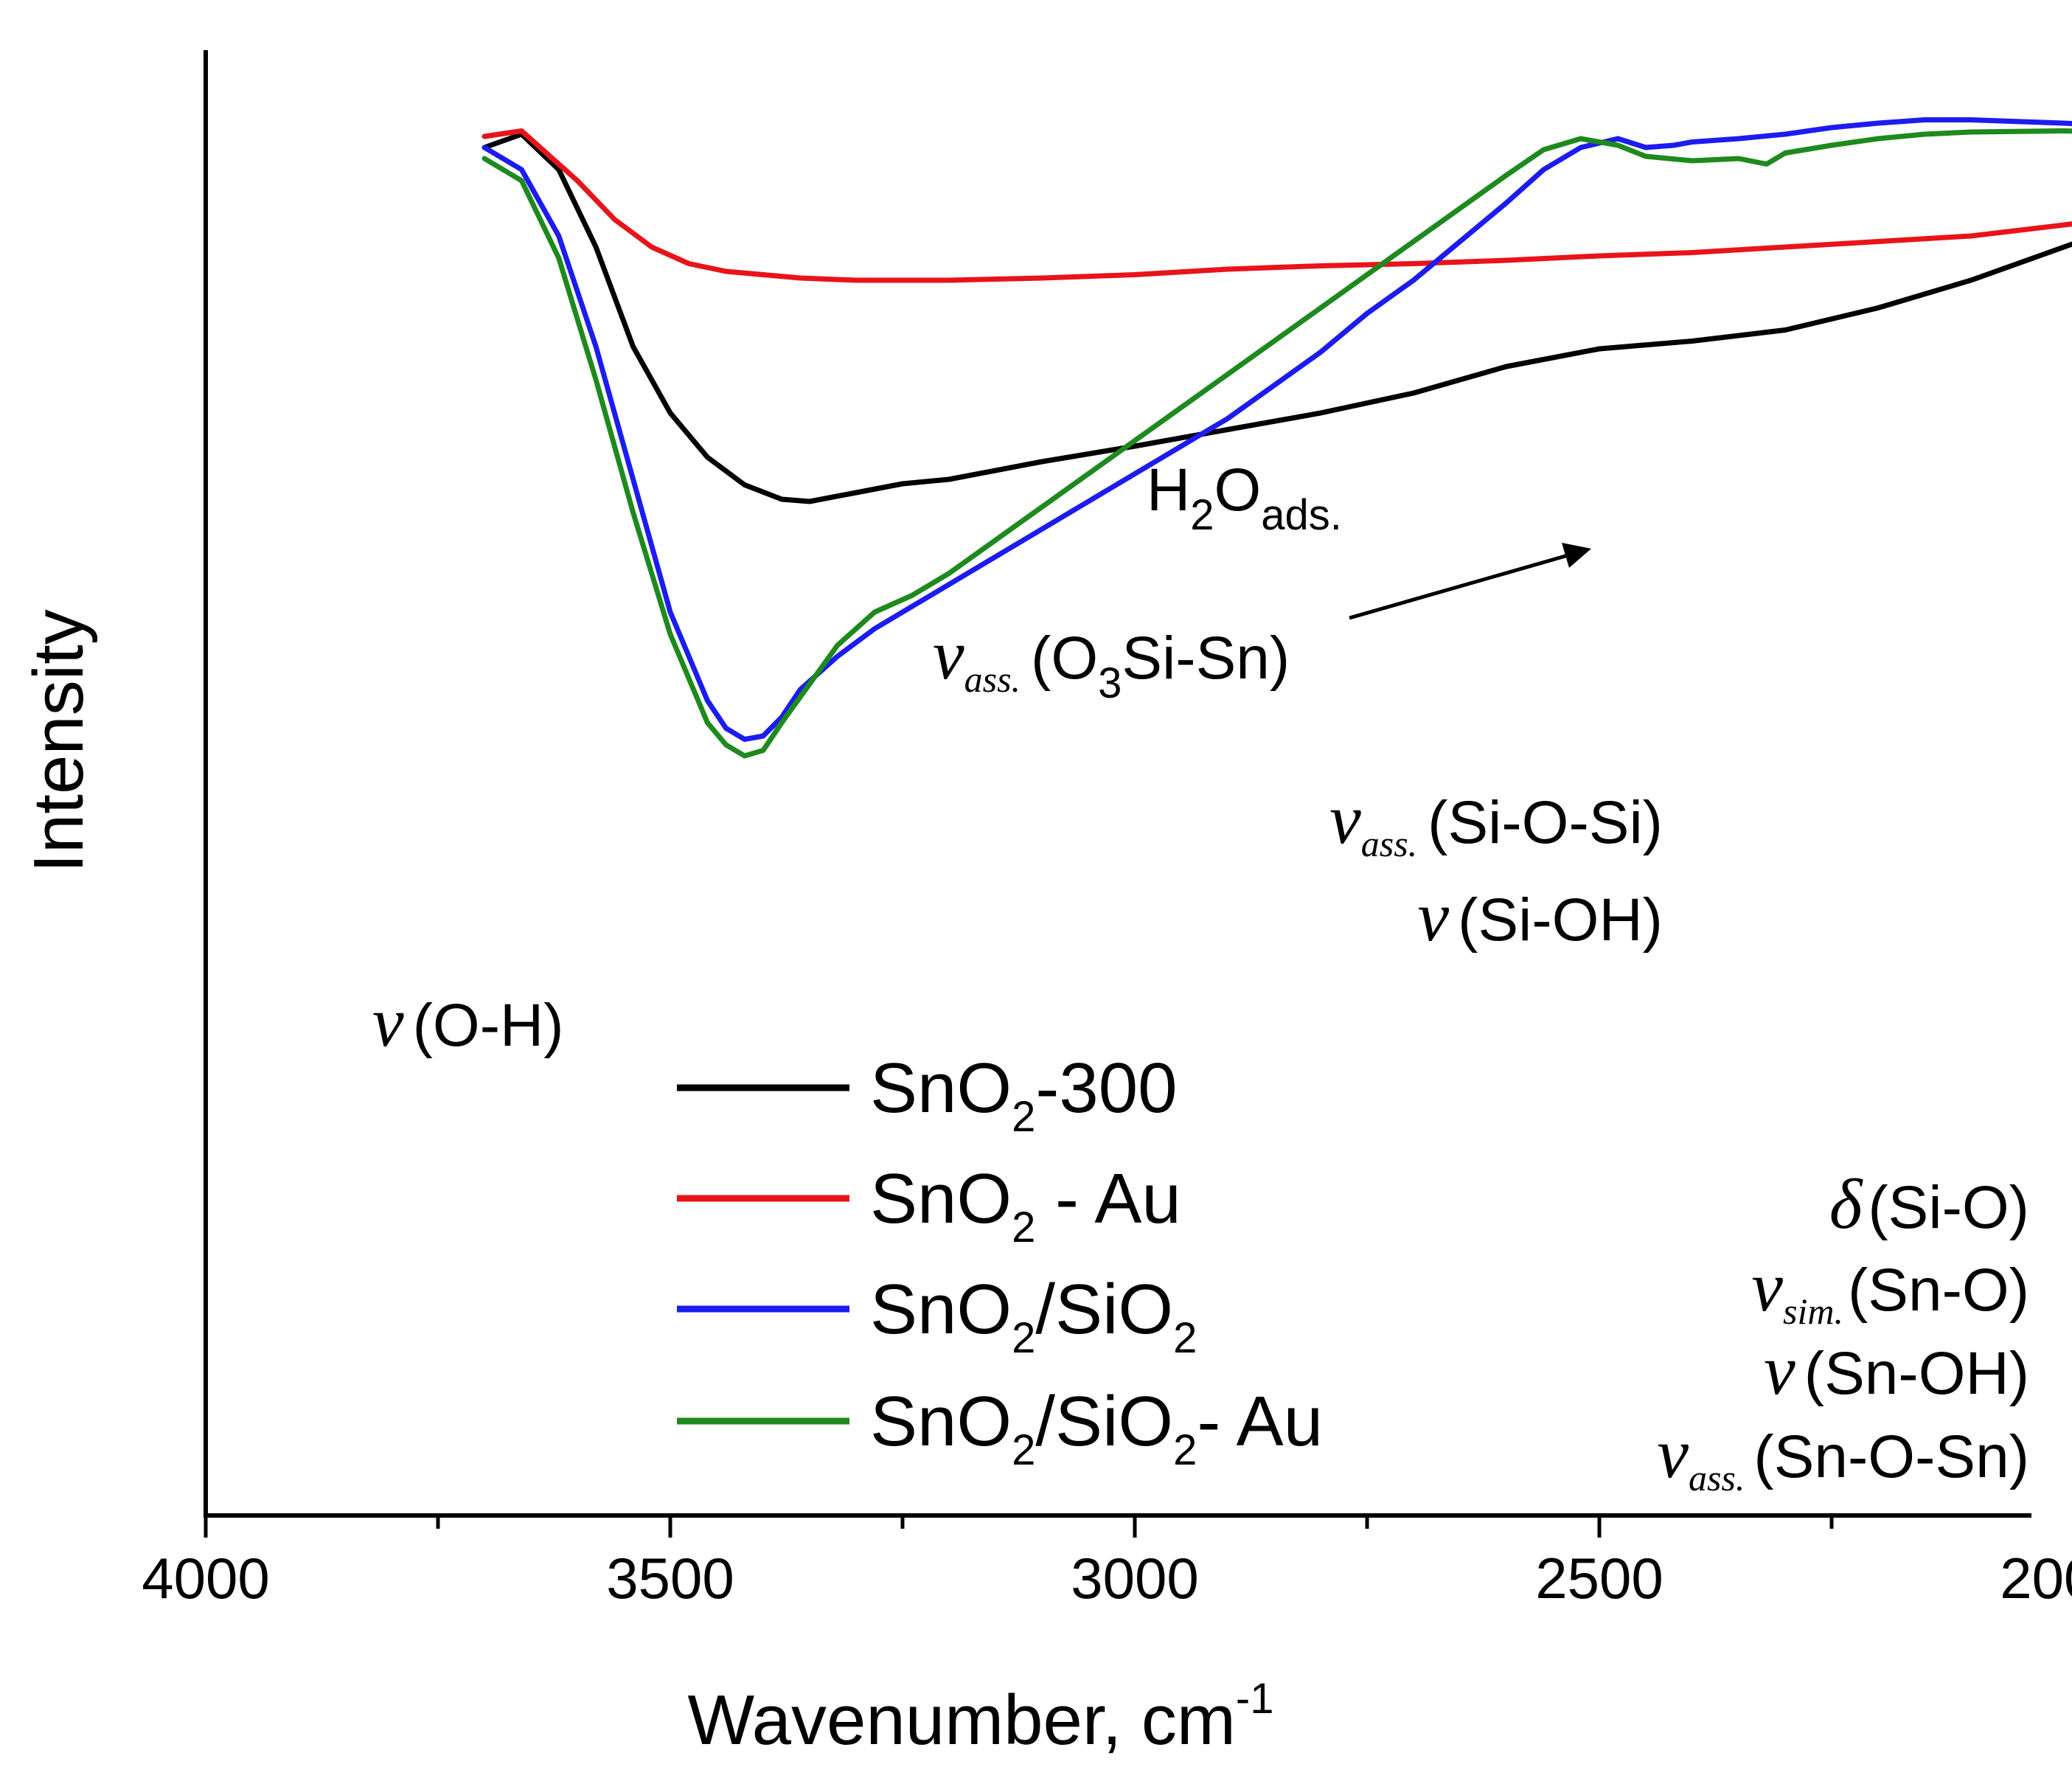 This screenshot has height=1778, width=2072. Describe the element at coordinates (981, 1718) in the screenshot. I see `x-axis-title: Wavenumber, cm-1` at that location.